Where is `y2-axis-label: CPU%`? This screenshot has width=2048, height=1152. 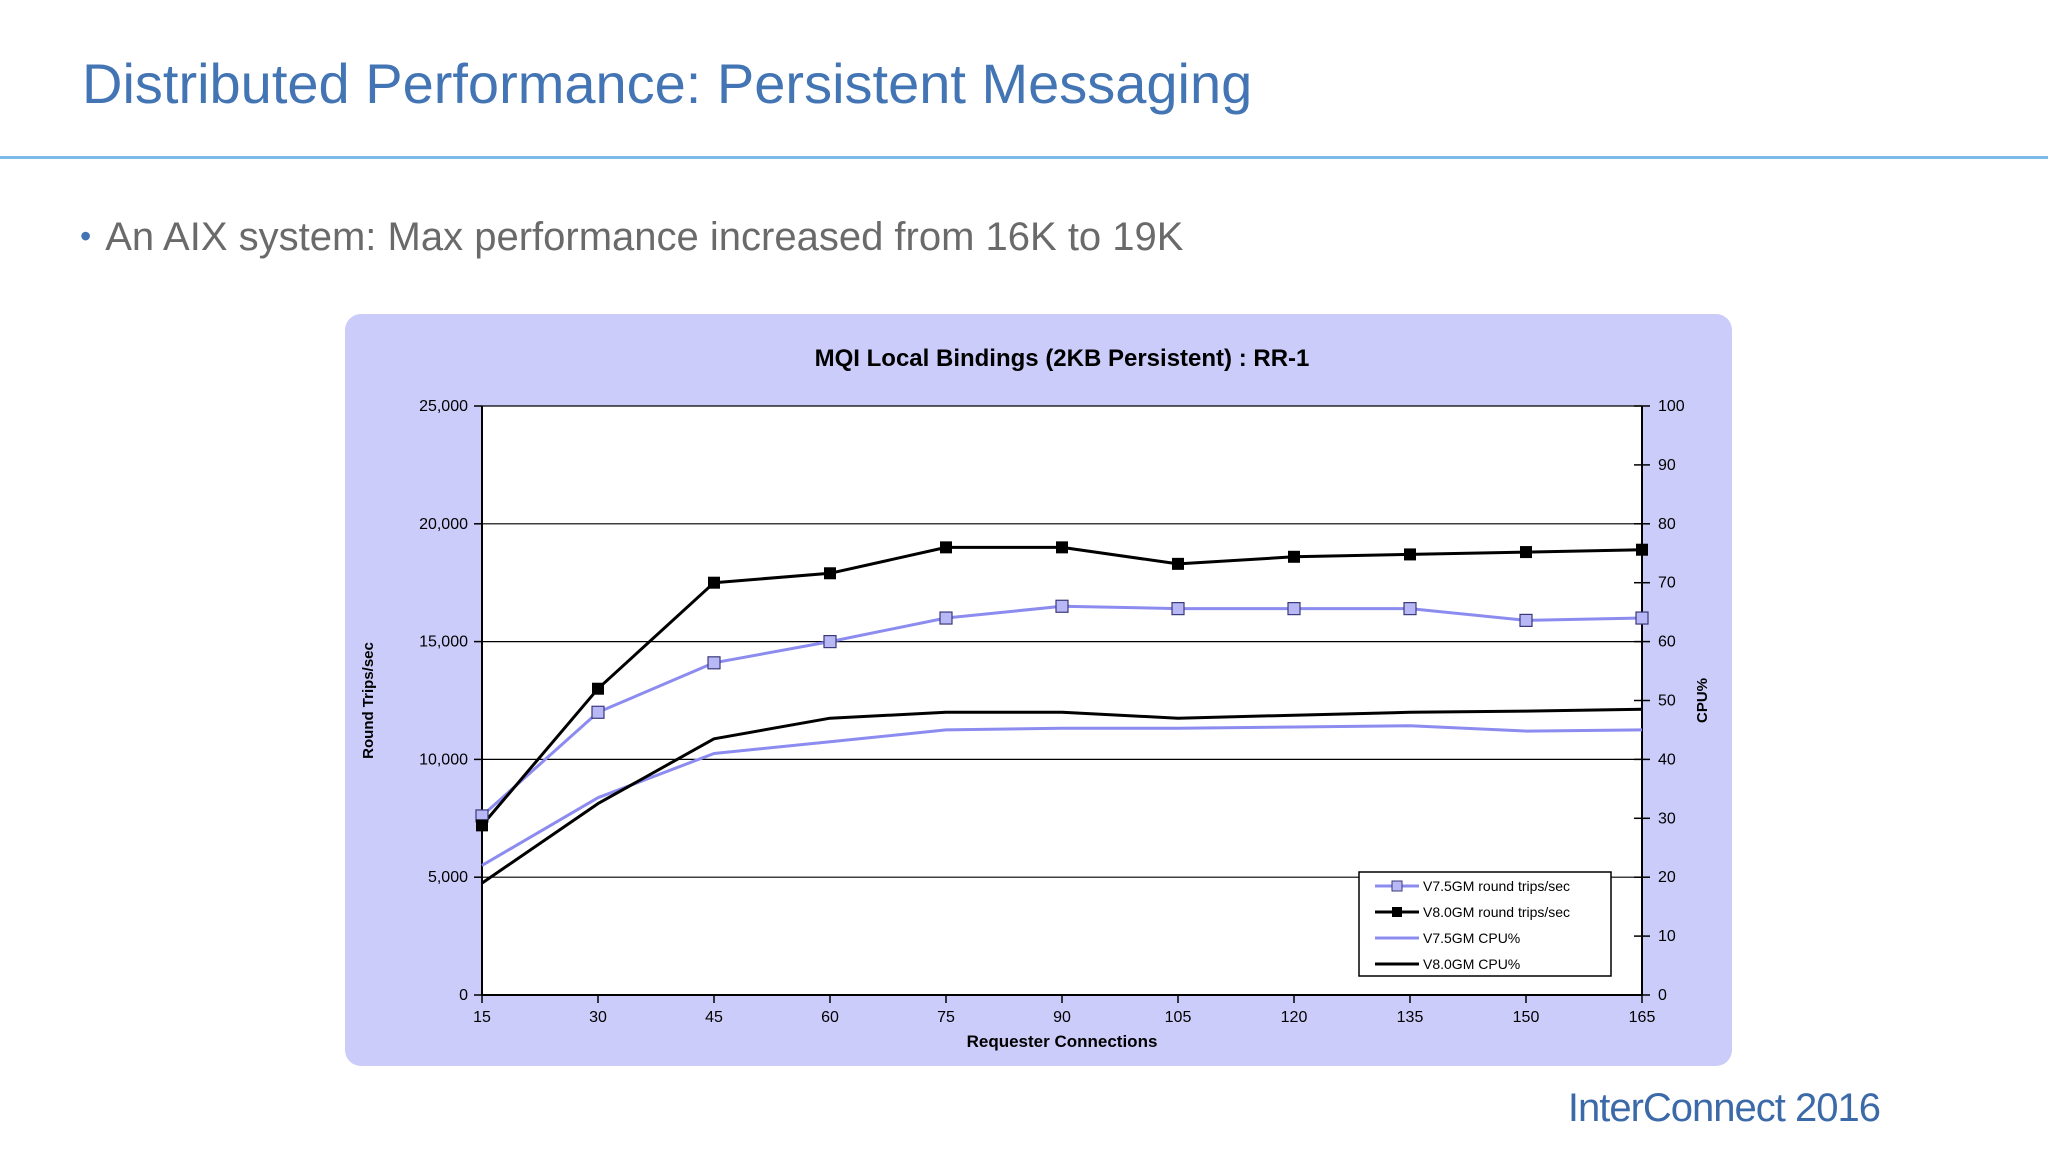 y2-axis-label: CPU% is located at coordinates (1702, 700).